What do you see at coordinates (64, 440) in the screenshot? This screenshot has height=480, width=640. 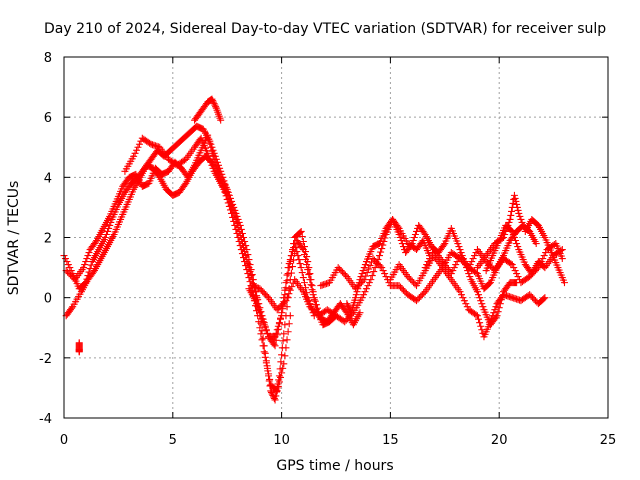 I see `x-tick-label: 0` at bounding box center [64, 440].